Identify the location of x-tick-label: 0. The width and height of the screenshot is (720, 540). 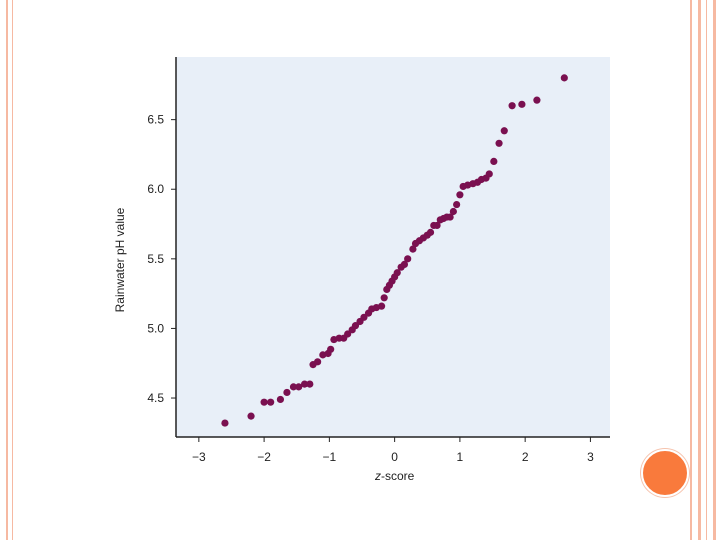
(394, 457).